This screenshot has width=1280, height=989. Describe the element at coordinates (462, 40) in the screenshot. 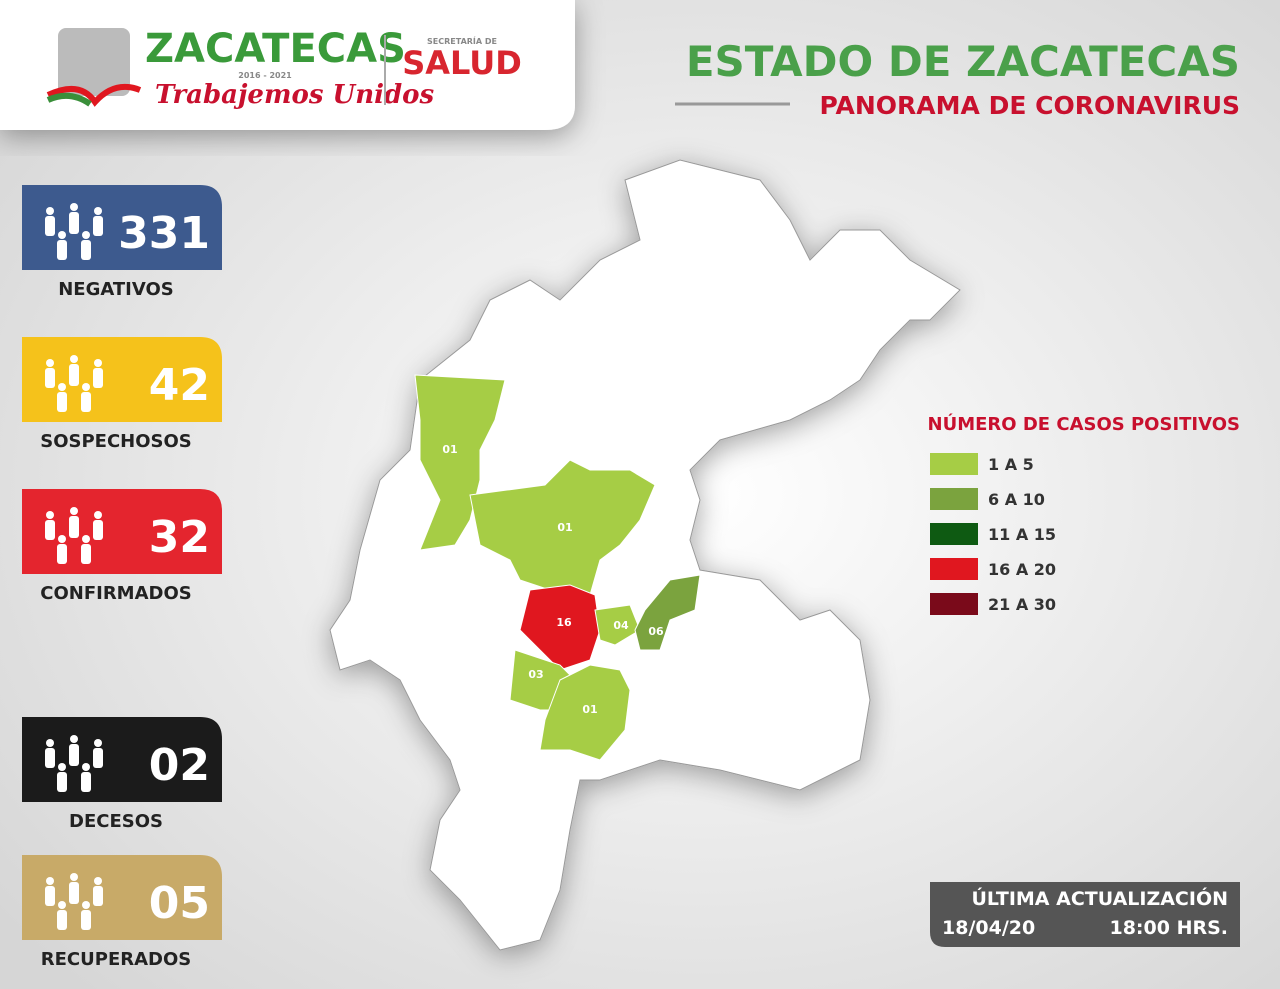

I see `secretaria: SECRETARÍA DE` at that location.